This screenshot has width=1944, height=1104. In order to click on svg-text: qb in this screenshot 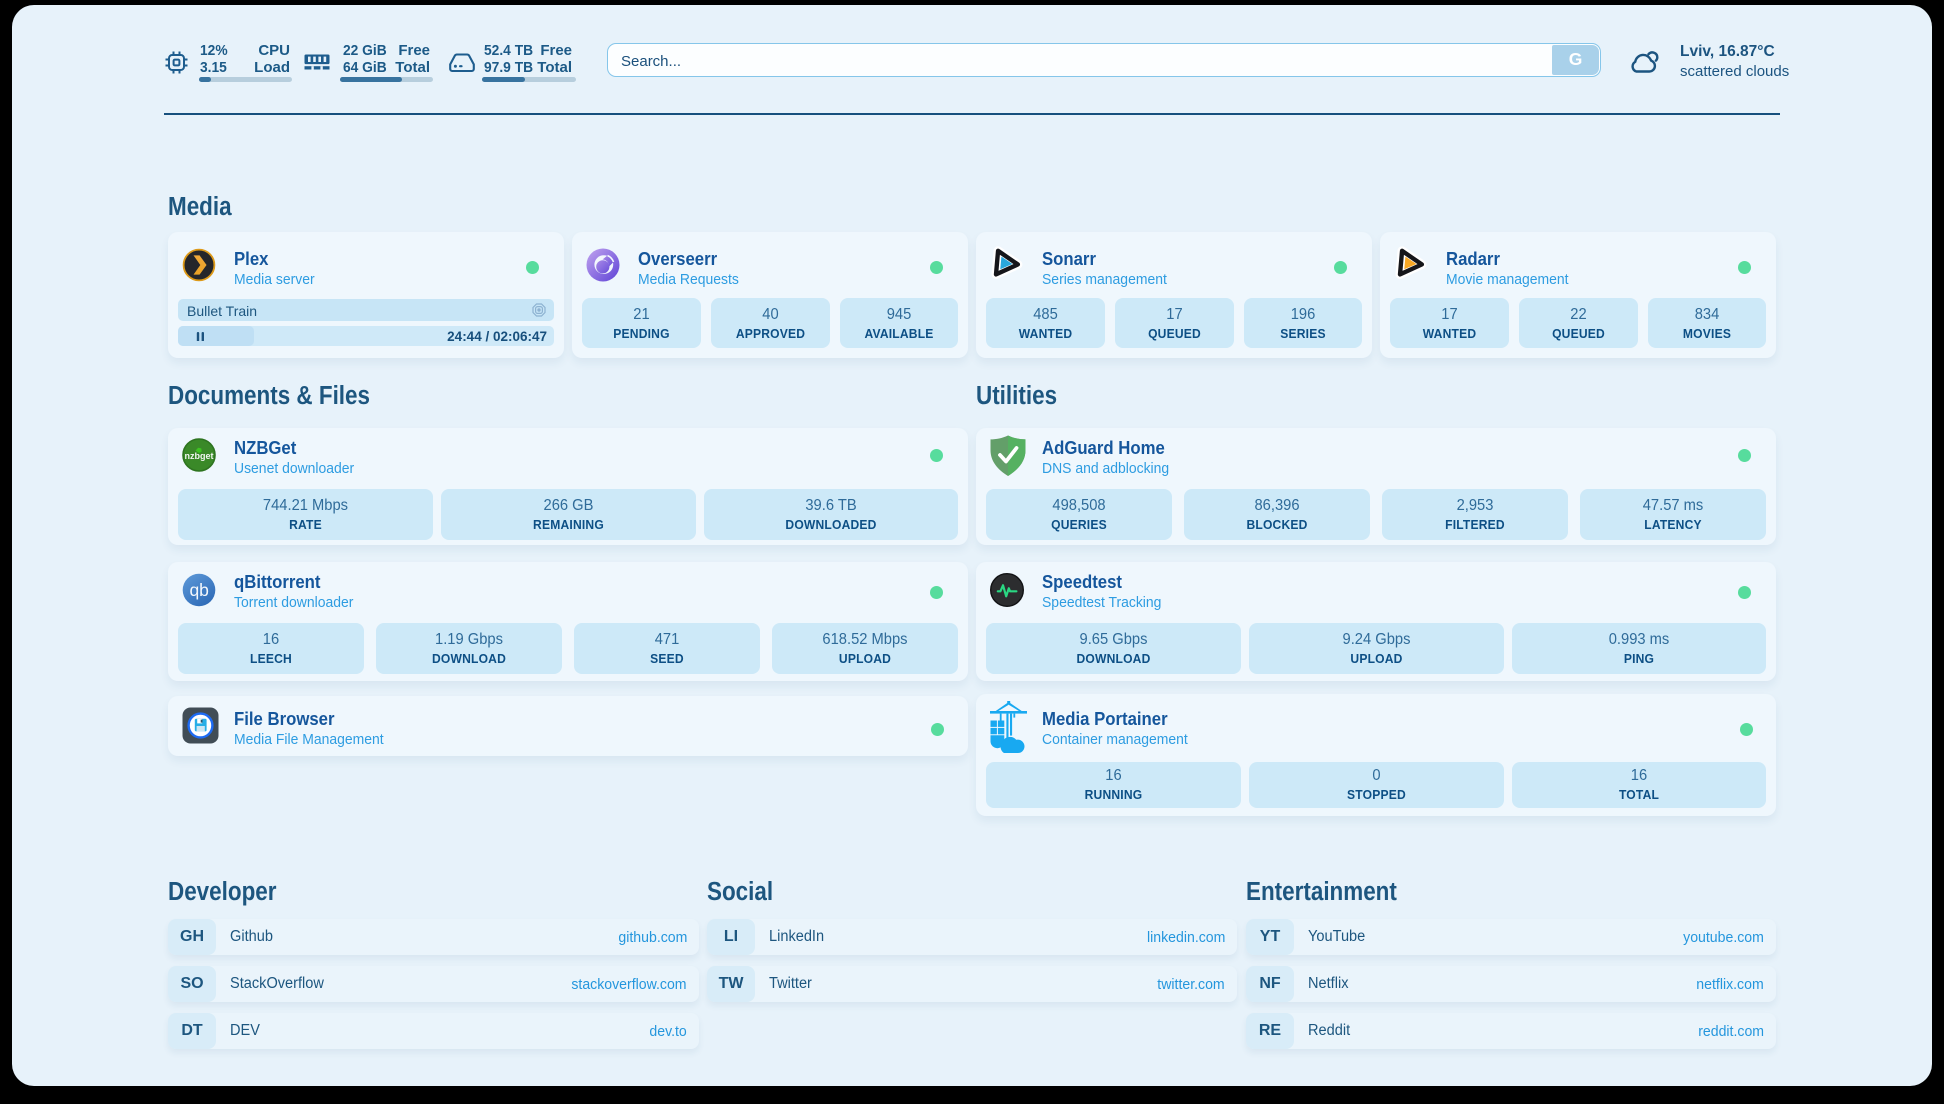, I will do `click(198, 590)`.